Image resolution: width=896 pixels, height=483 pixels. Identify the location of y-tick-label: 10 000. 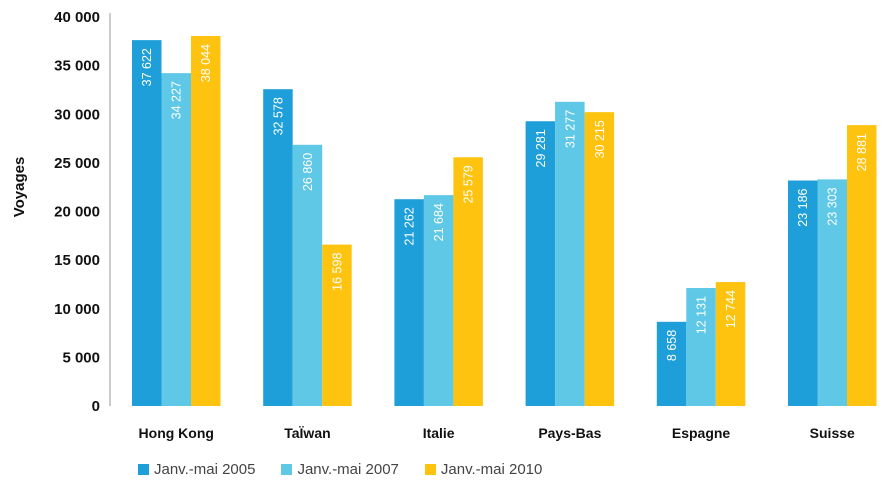
(77, 309).